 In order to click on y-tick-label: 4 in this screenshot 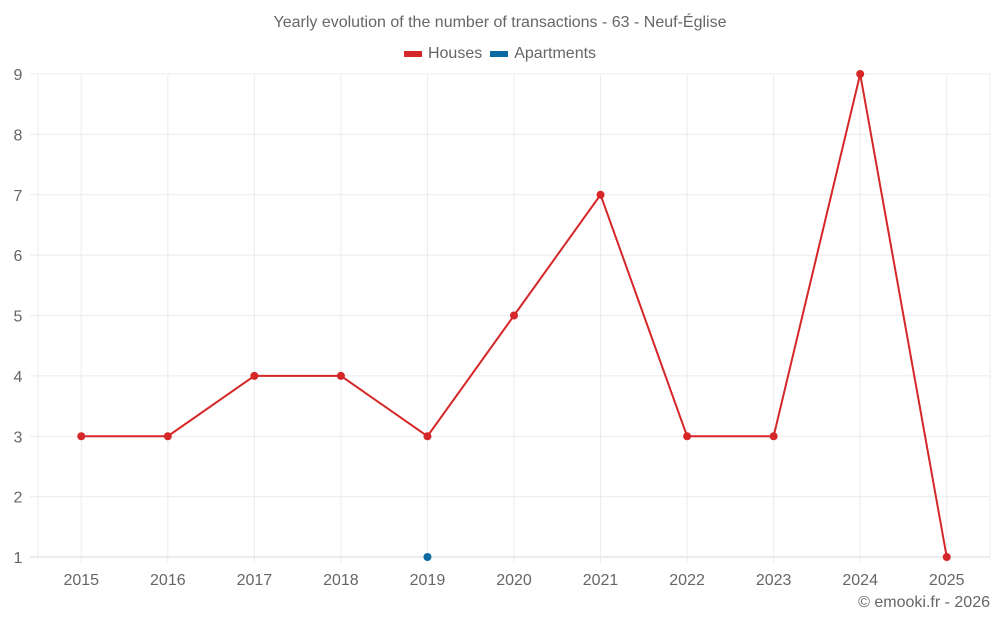, I will do `click(18, 377)`.